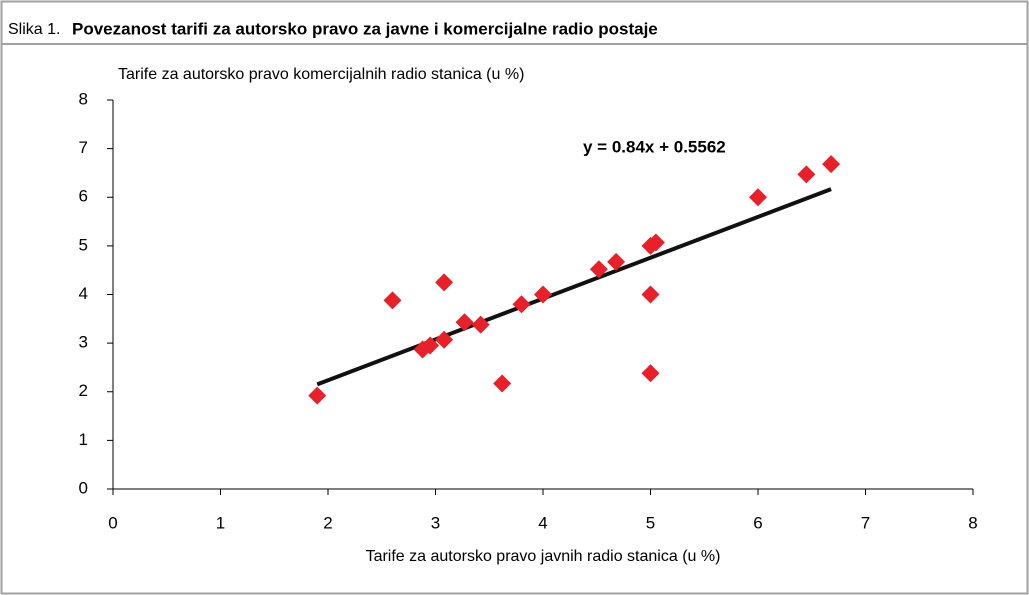 The image size is (1029, 595). What do you see at coordinates (83, 439) in the screenshot?
I see `y-tick-label: 1` at bounding box center [83, 439].